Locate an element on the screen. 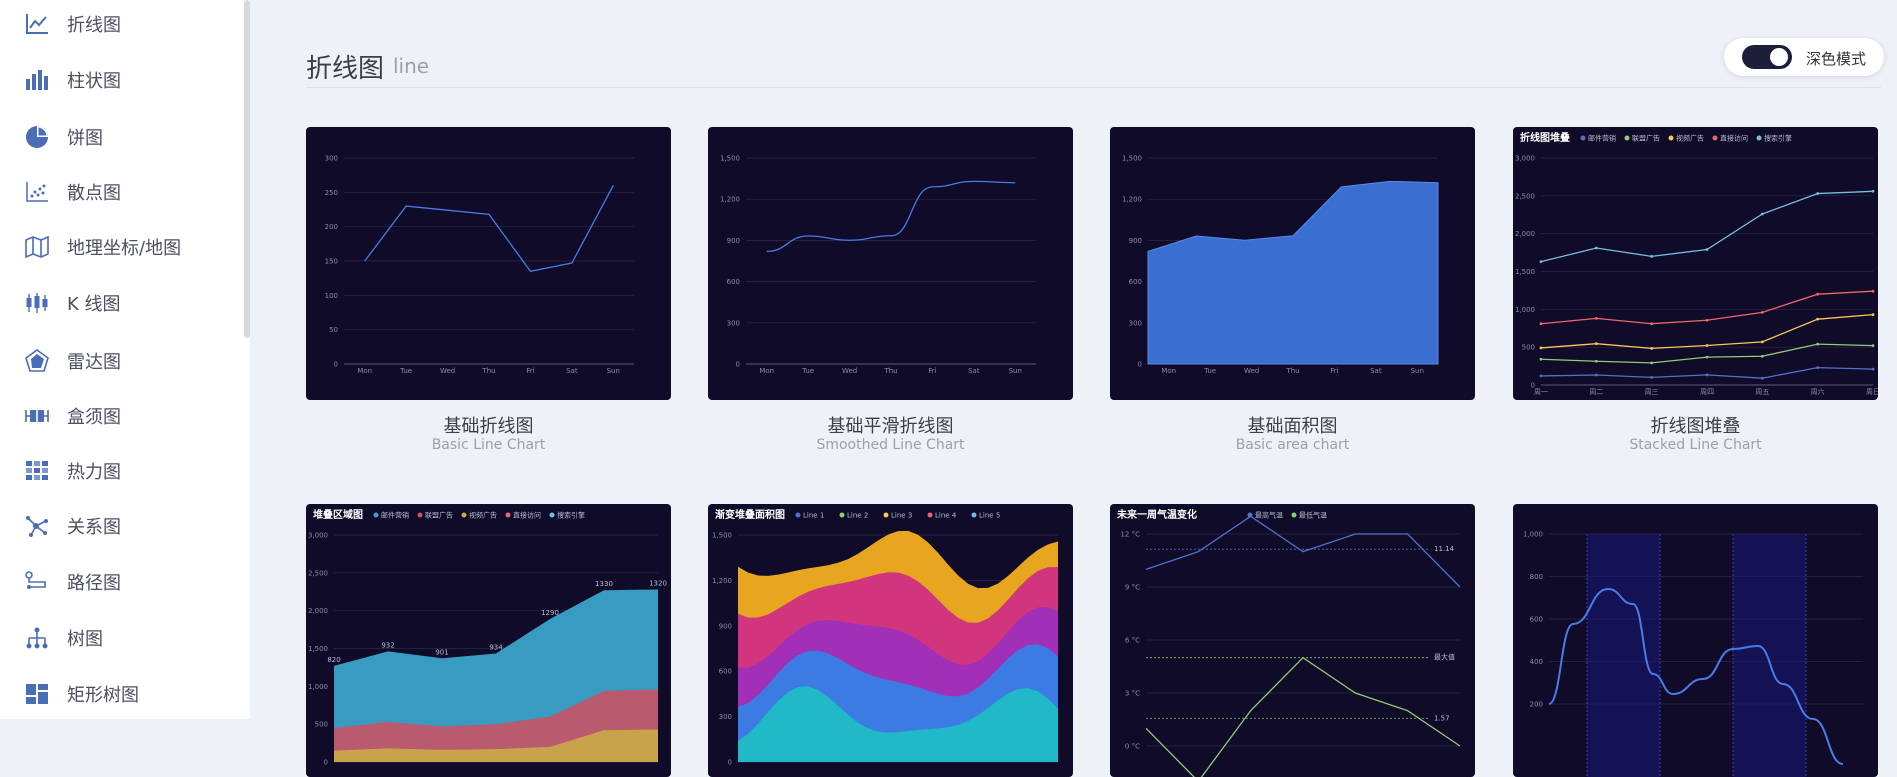  dark-mode-label: 深色模式 is located at coordinates (1836, 59).